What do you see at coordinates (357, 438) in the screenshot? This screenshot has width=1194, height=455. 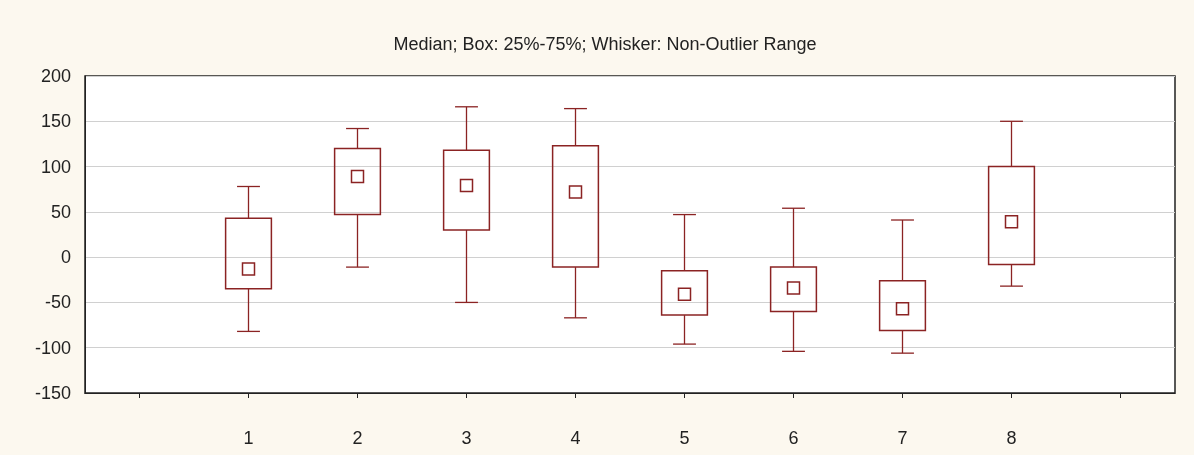 I see `x-tick-label: 2` at bounding box center [357, 438].